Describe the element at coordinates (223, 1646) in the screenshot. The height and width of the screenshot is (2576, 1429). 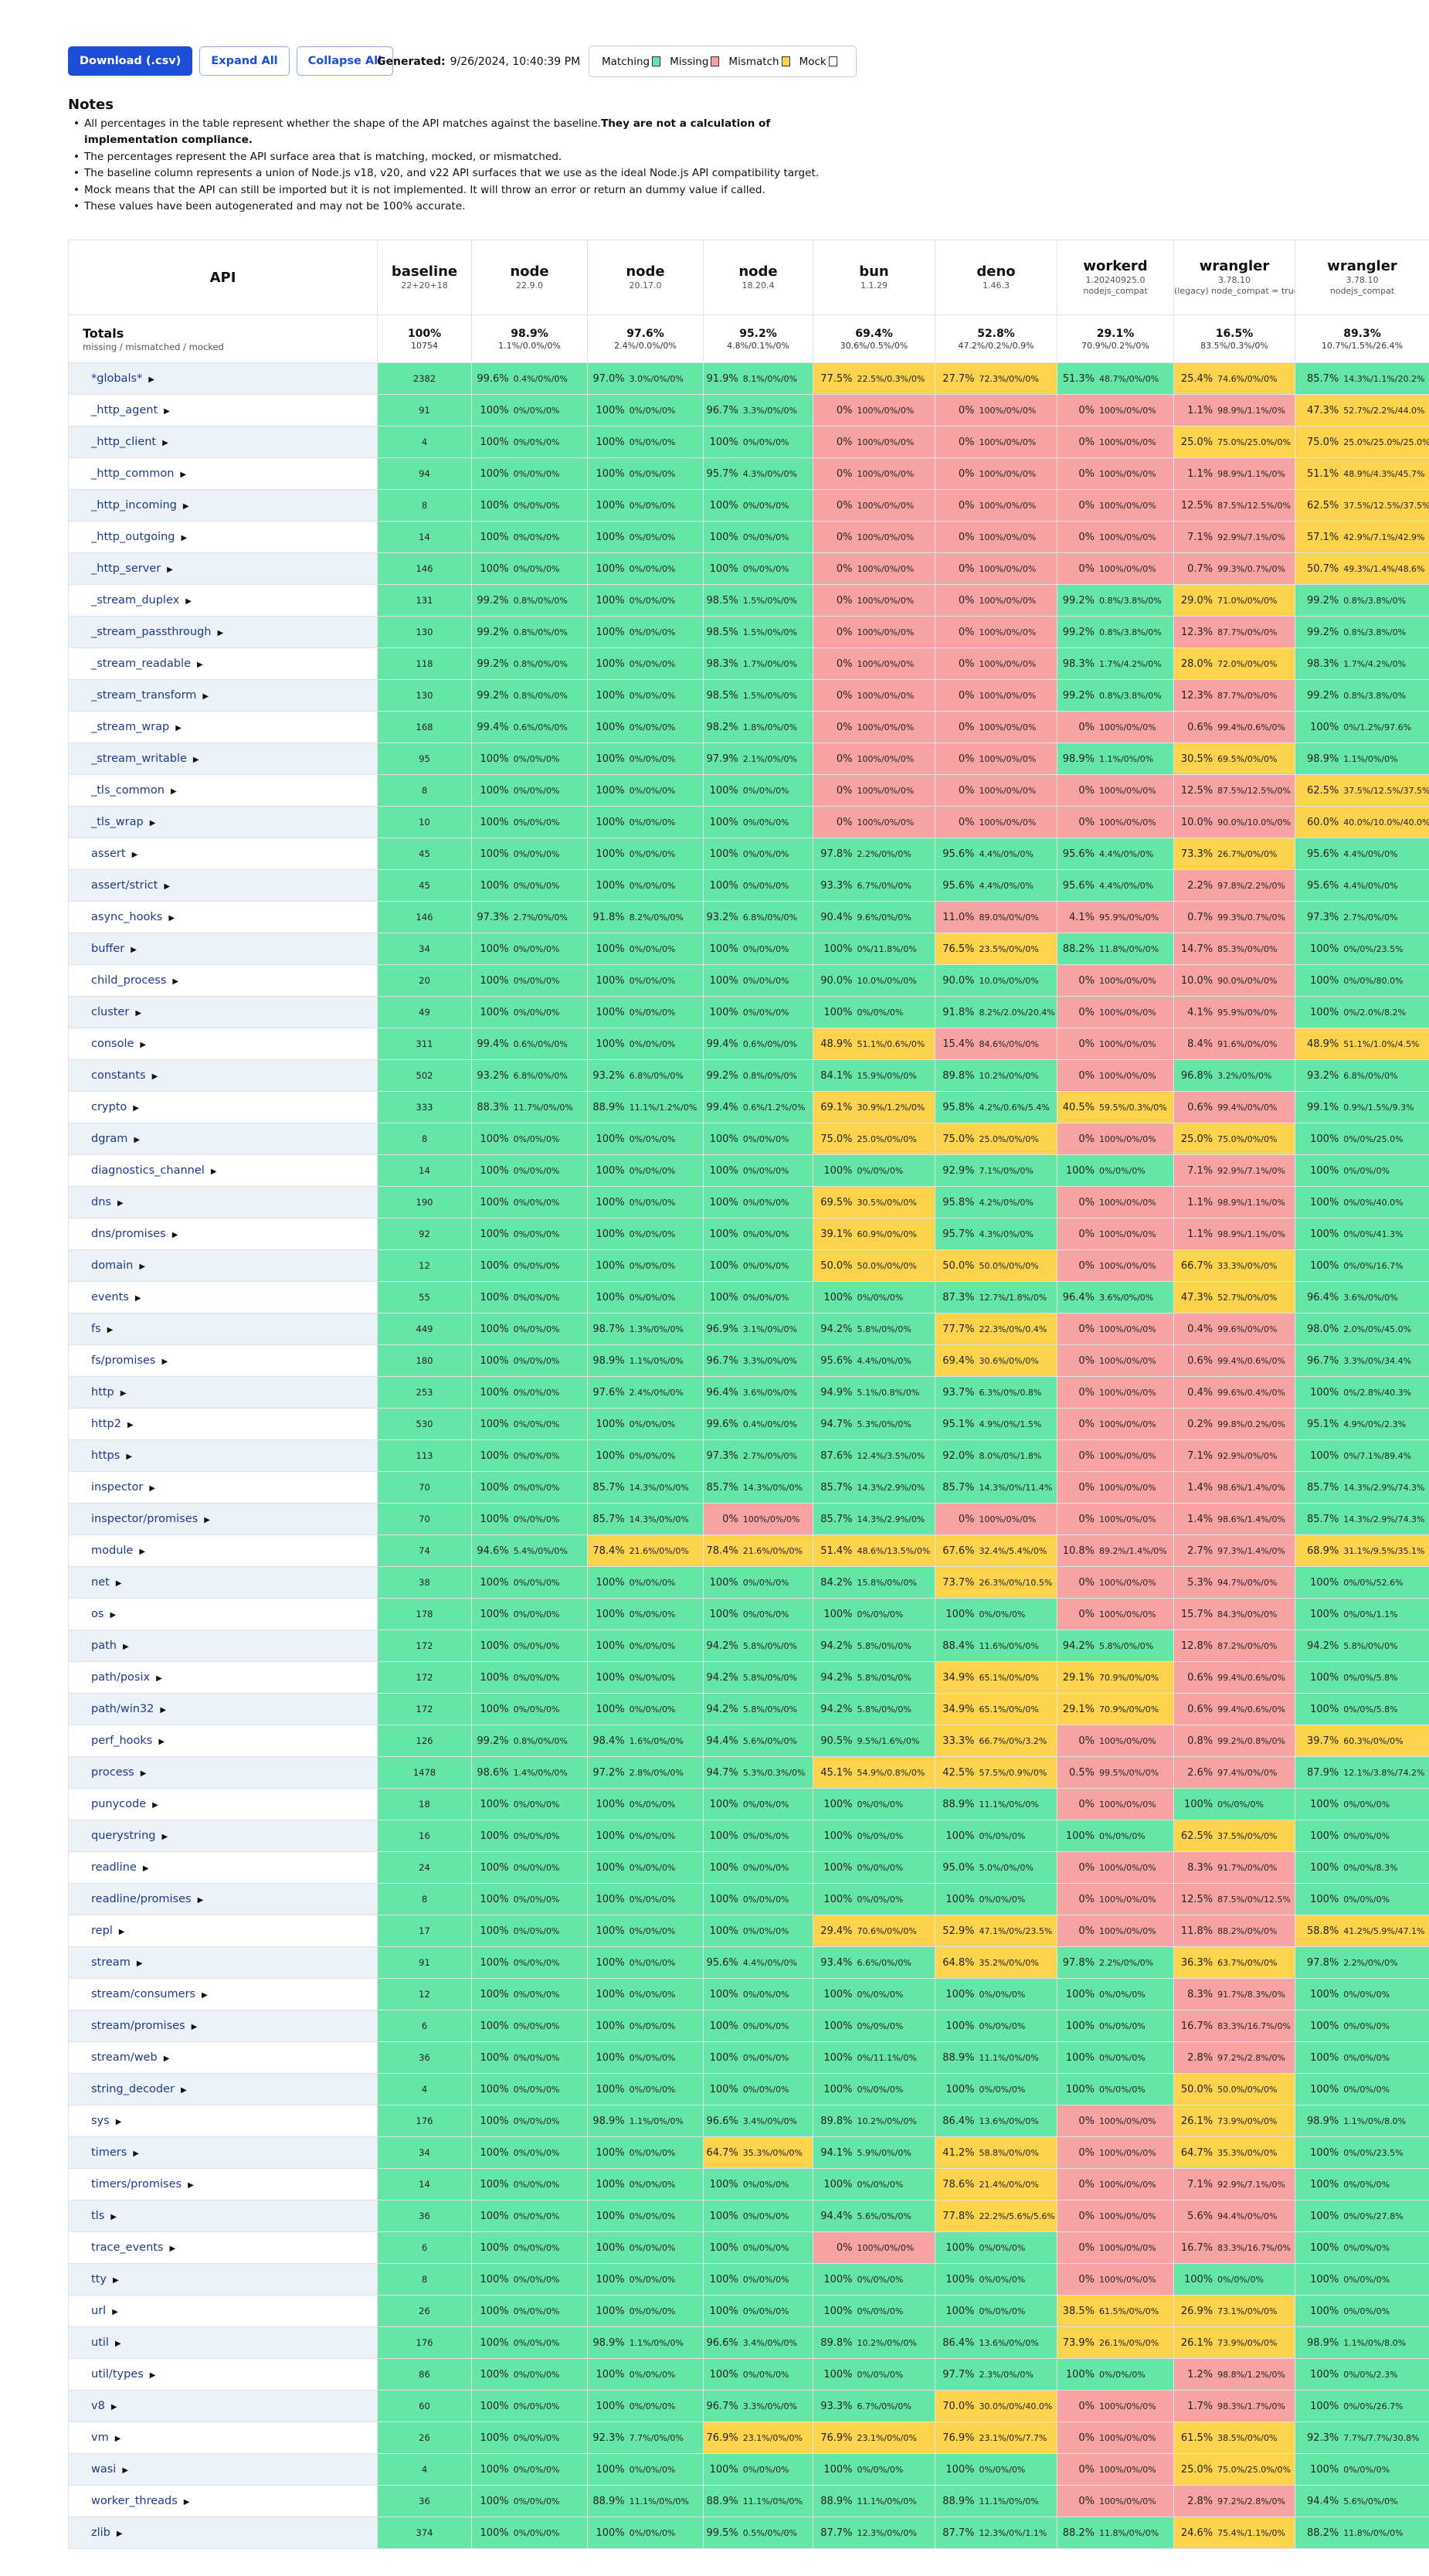
I see `api-name-cell: path ▶` at that location.